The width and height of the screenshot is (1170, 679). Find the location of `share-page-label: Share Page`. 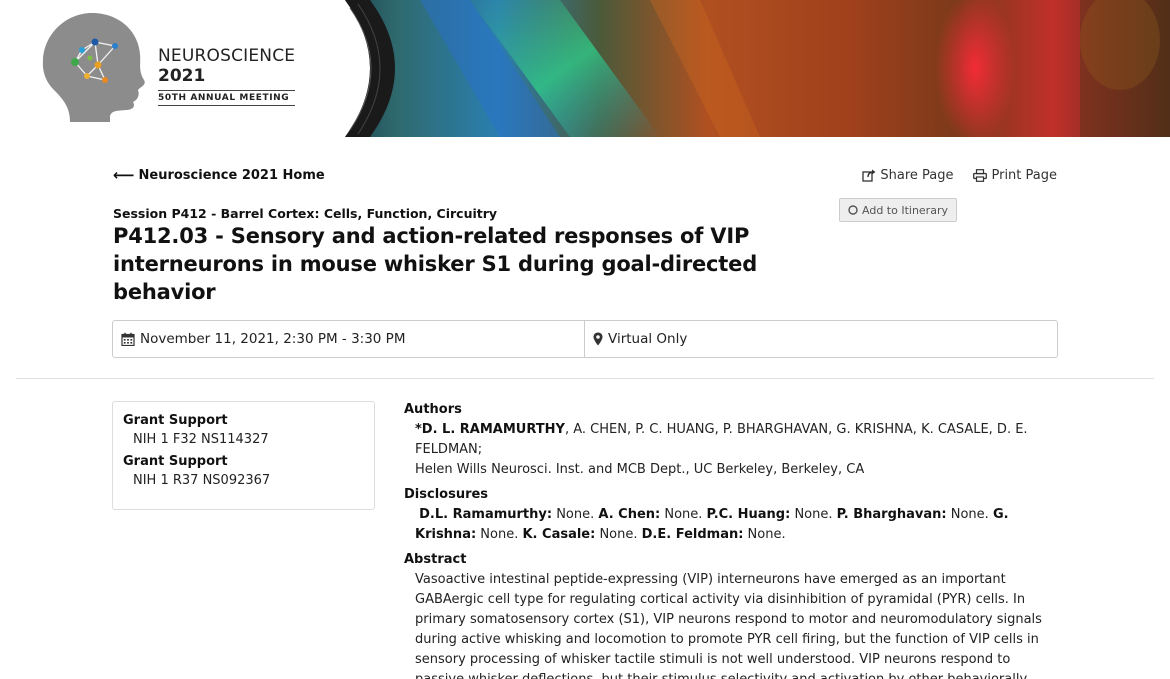

share-page-label: Share Page is located at coordinates (917, 175).